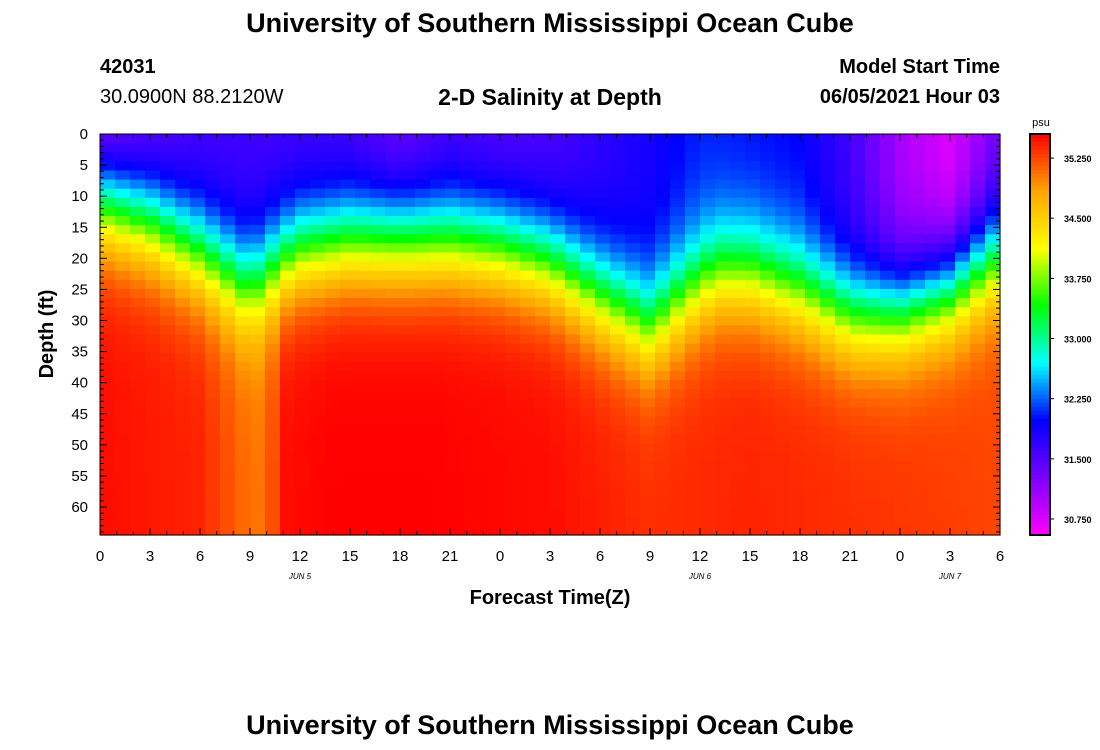 This screenshot has width=1100, height=750. I want to click on colorbar-tick-label: 33.000, so click(1078, 340).